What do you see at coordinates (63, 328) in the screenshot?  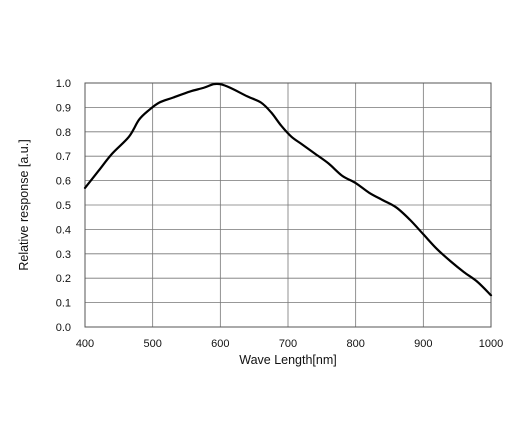 I see `y-tick-label: 0.0` at bounding box center [63, 328].